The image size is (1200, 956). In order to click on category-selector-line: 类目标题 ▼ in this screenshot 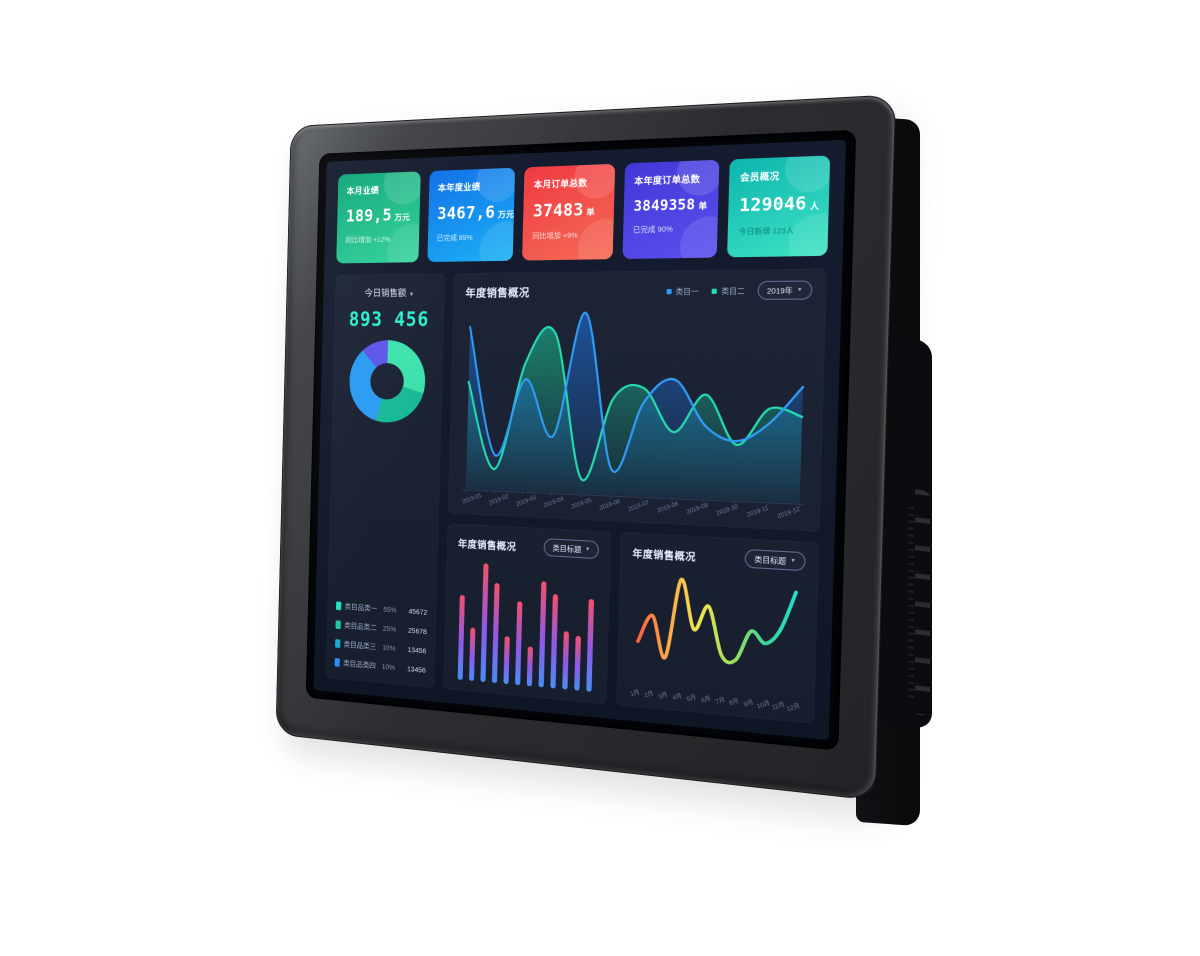, I will do `click(775, 560)`.